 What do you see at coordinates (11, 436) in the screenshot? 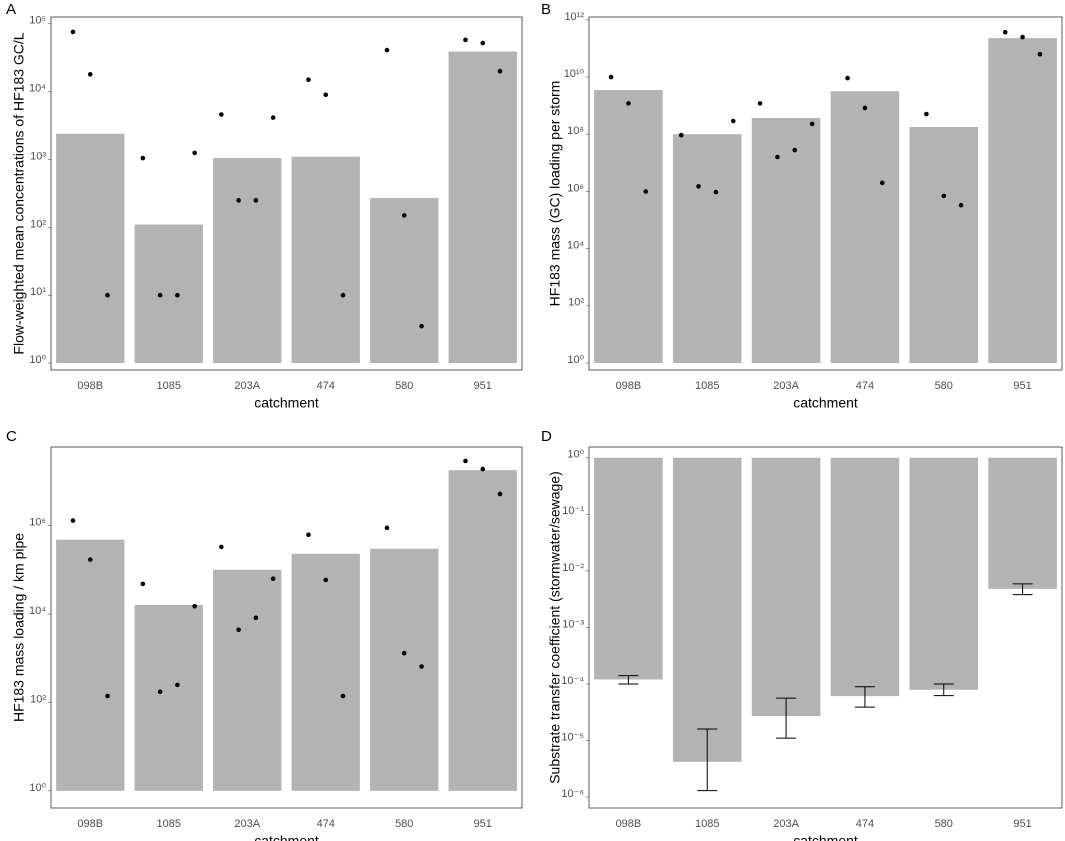
I see `panel-label: C` at bounding box center [11, 436].